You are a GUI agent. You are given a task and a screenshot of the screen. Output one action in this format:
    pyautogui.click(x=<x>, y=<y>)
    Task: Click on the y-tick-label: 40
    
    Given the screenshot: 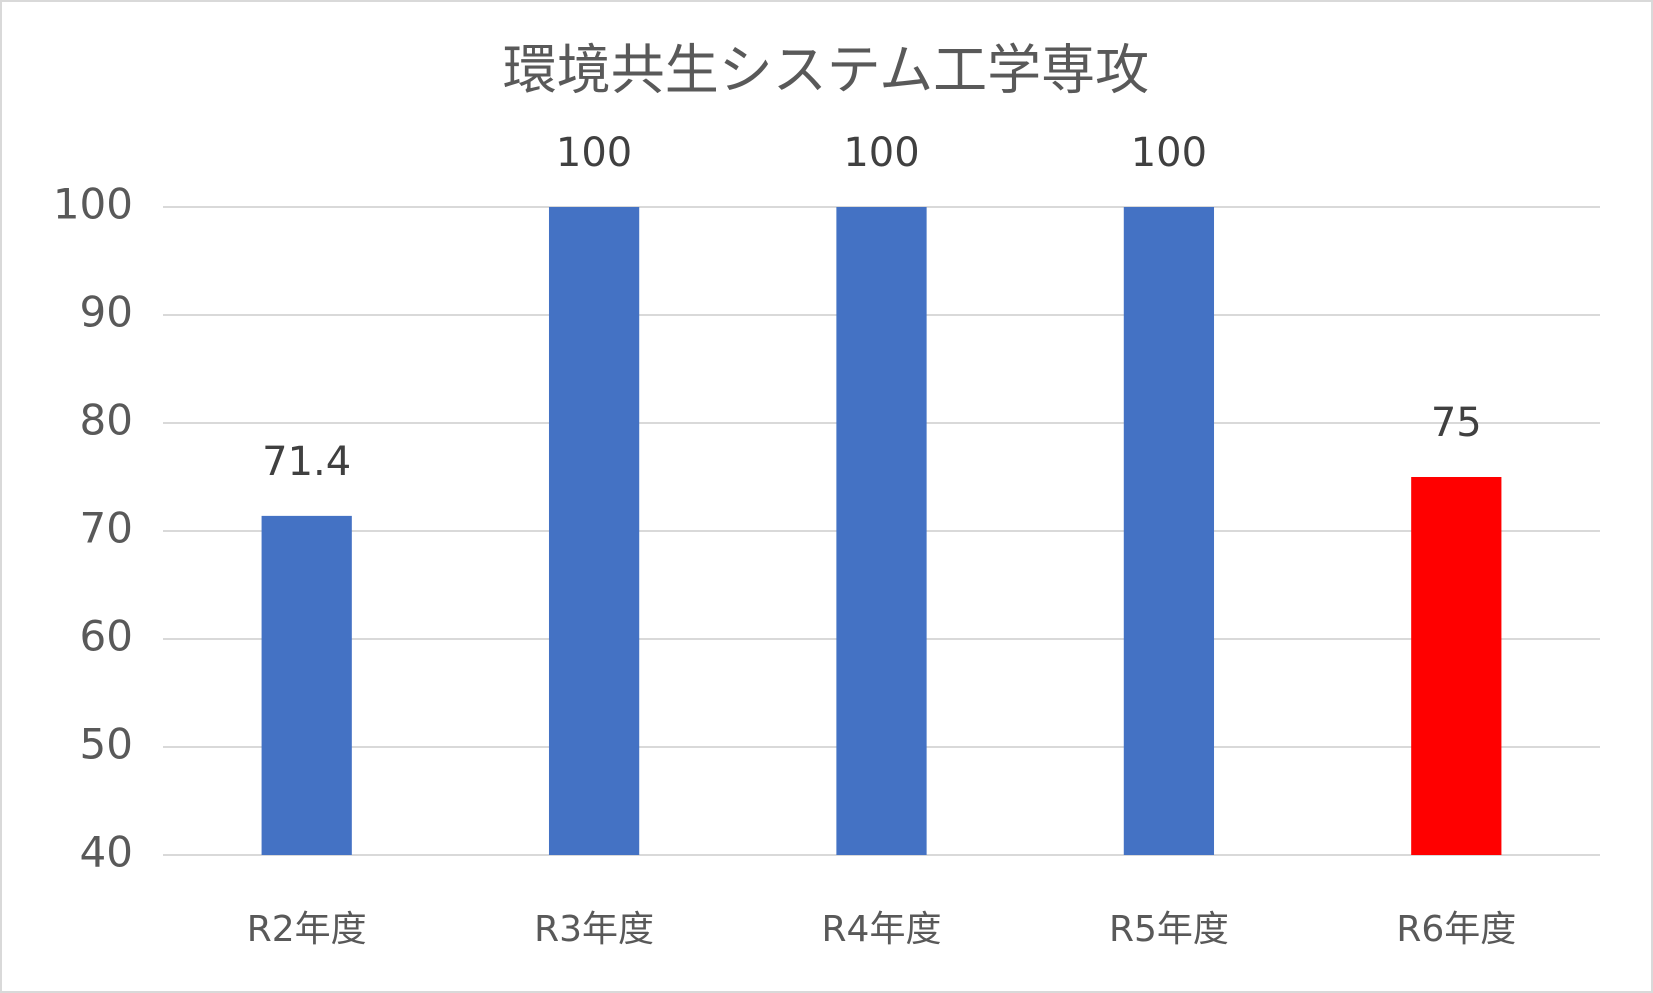 What is the action you would take?
    pyautogui.click(x=106, y=852)
    